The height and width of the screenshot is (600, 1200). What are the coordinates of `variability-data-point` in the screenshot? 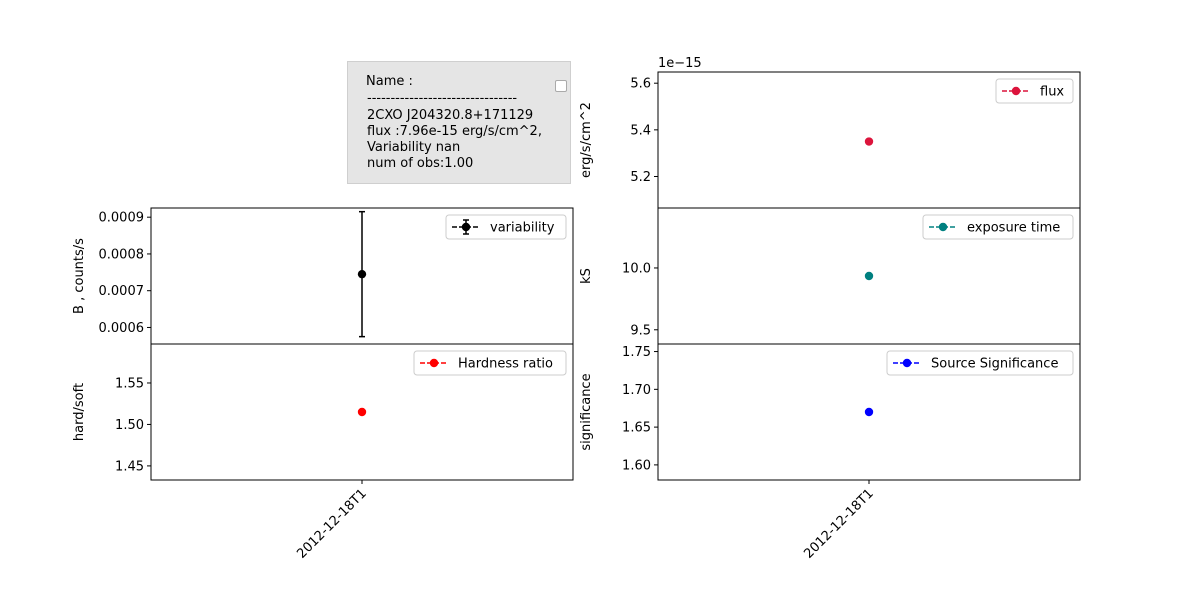 It's located at (362, 274).